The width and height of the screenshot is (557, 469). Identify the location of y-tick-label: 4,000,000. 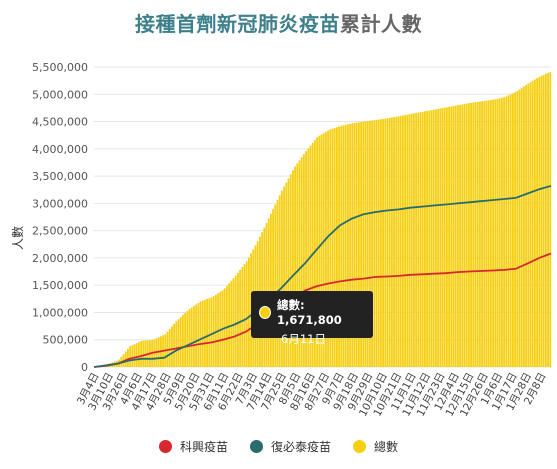
(60, 149).